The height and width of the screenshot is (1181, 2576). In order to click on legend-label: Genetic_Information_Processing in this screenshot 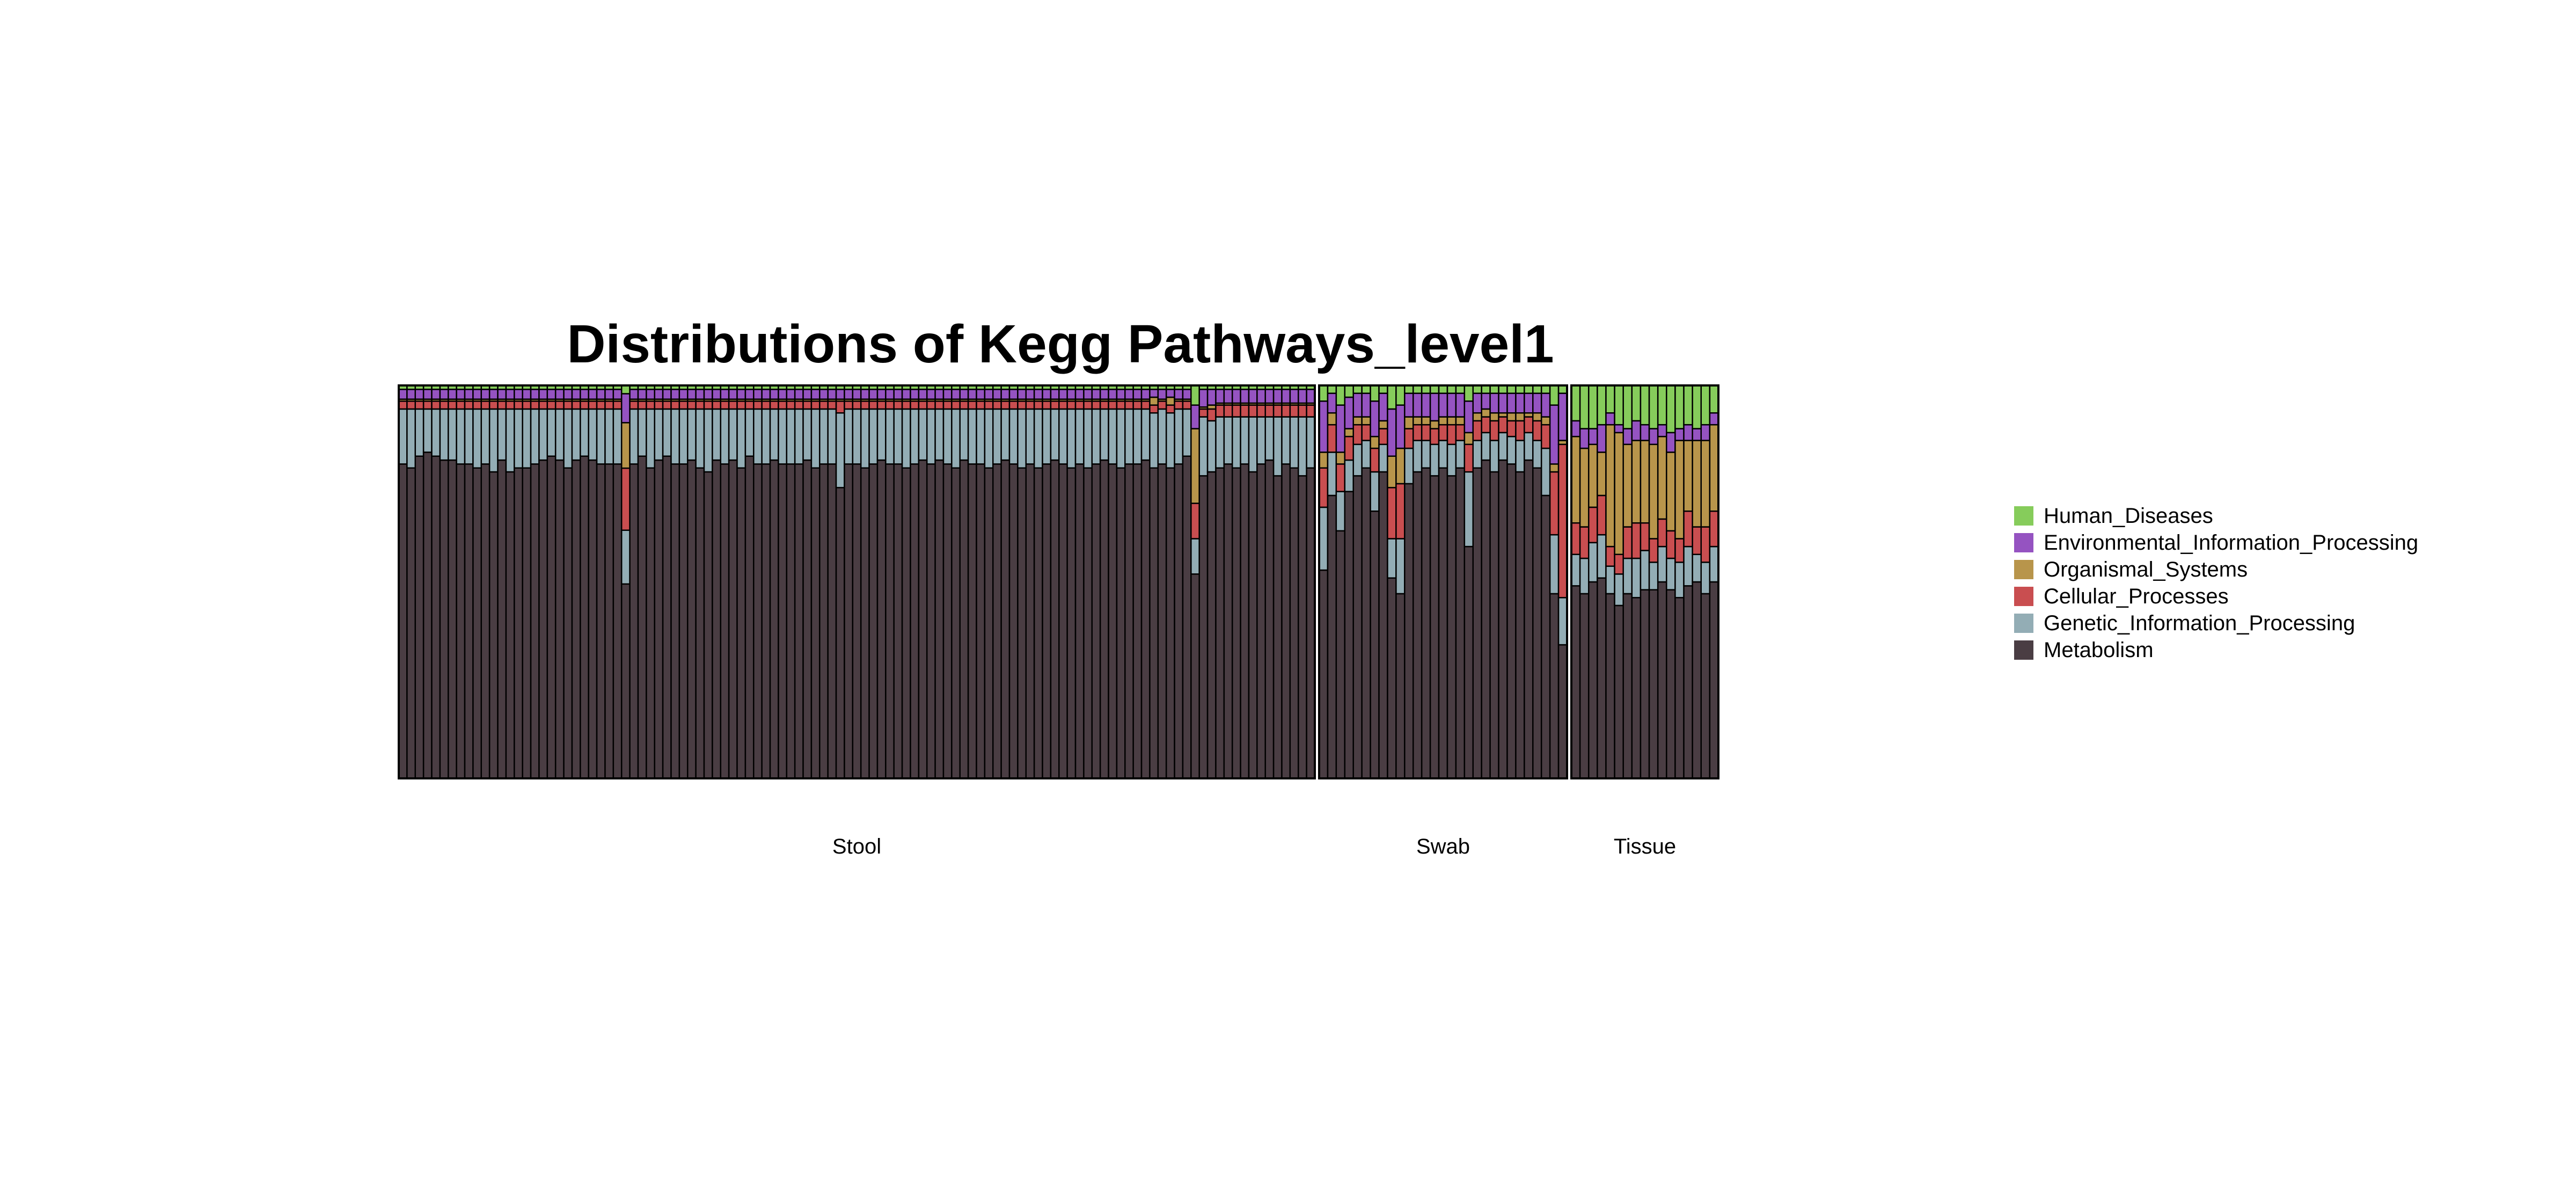, I will do `click(2199, 623)`.